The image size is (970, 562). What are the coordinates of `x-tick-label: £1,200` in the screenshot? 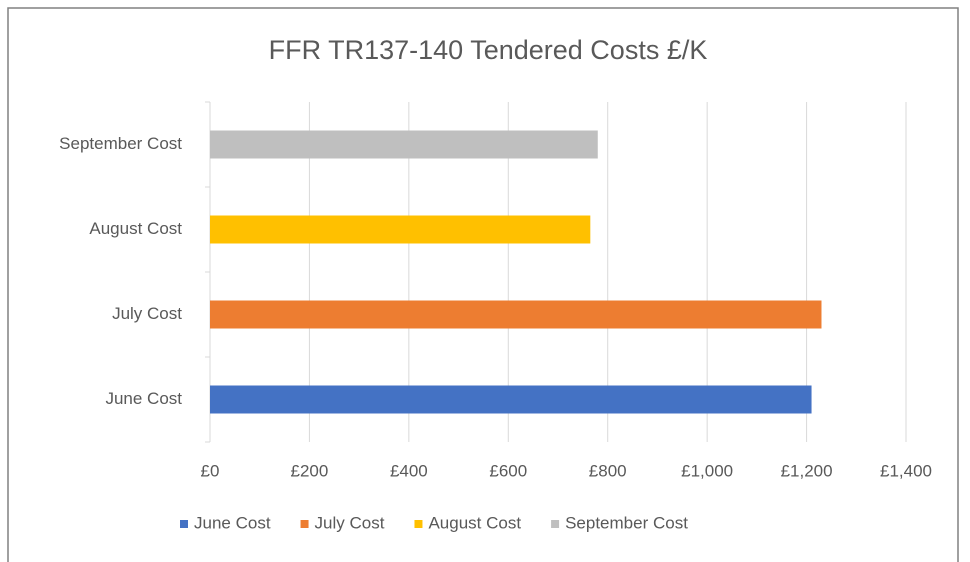 It's located at (807, 470).